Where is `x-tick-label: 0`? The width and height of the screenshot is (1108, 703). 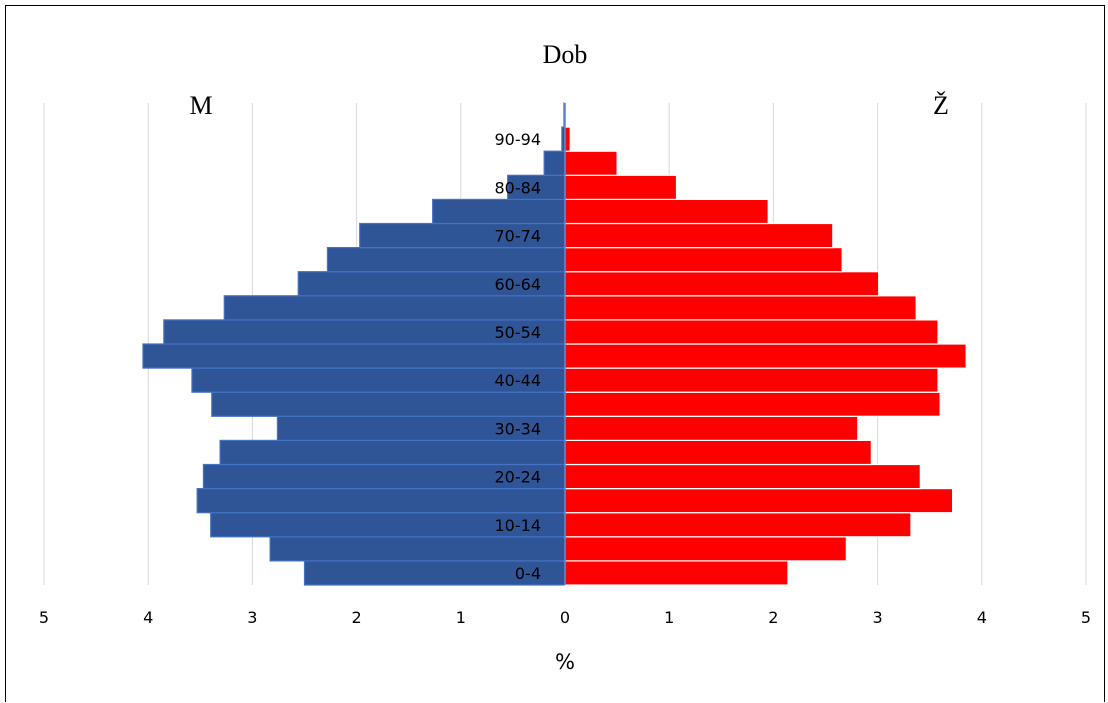 x-tick-label: 0 is located at coordinates (565, 617).